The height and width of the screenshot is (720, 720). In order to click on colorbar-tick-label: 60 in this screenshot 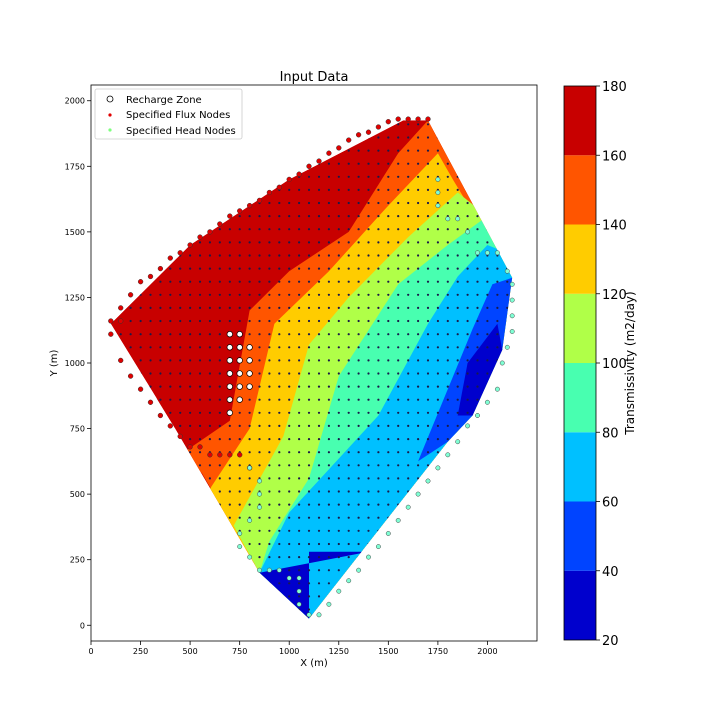, I will do `click(610, 503)`.